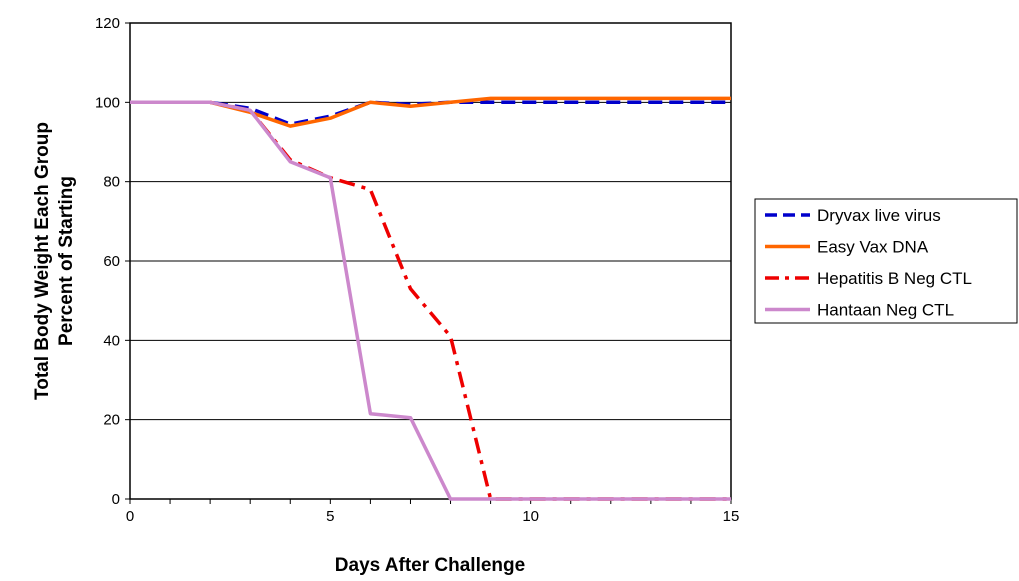  Describe the element at coordinates (42, 261) in the screenshot. I see `y-axis-title-line-1: Total Body Weight Each Group` at that location.